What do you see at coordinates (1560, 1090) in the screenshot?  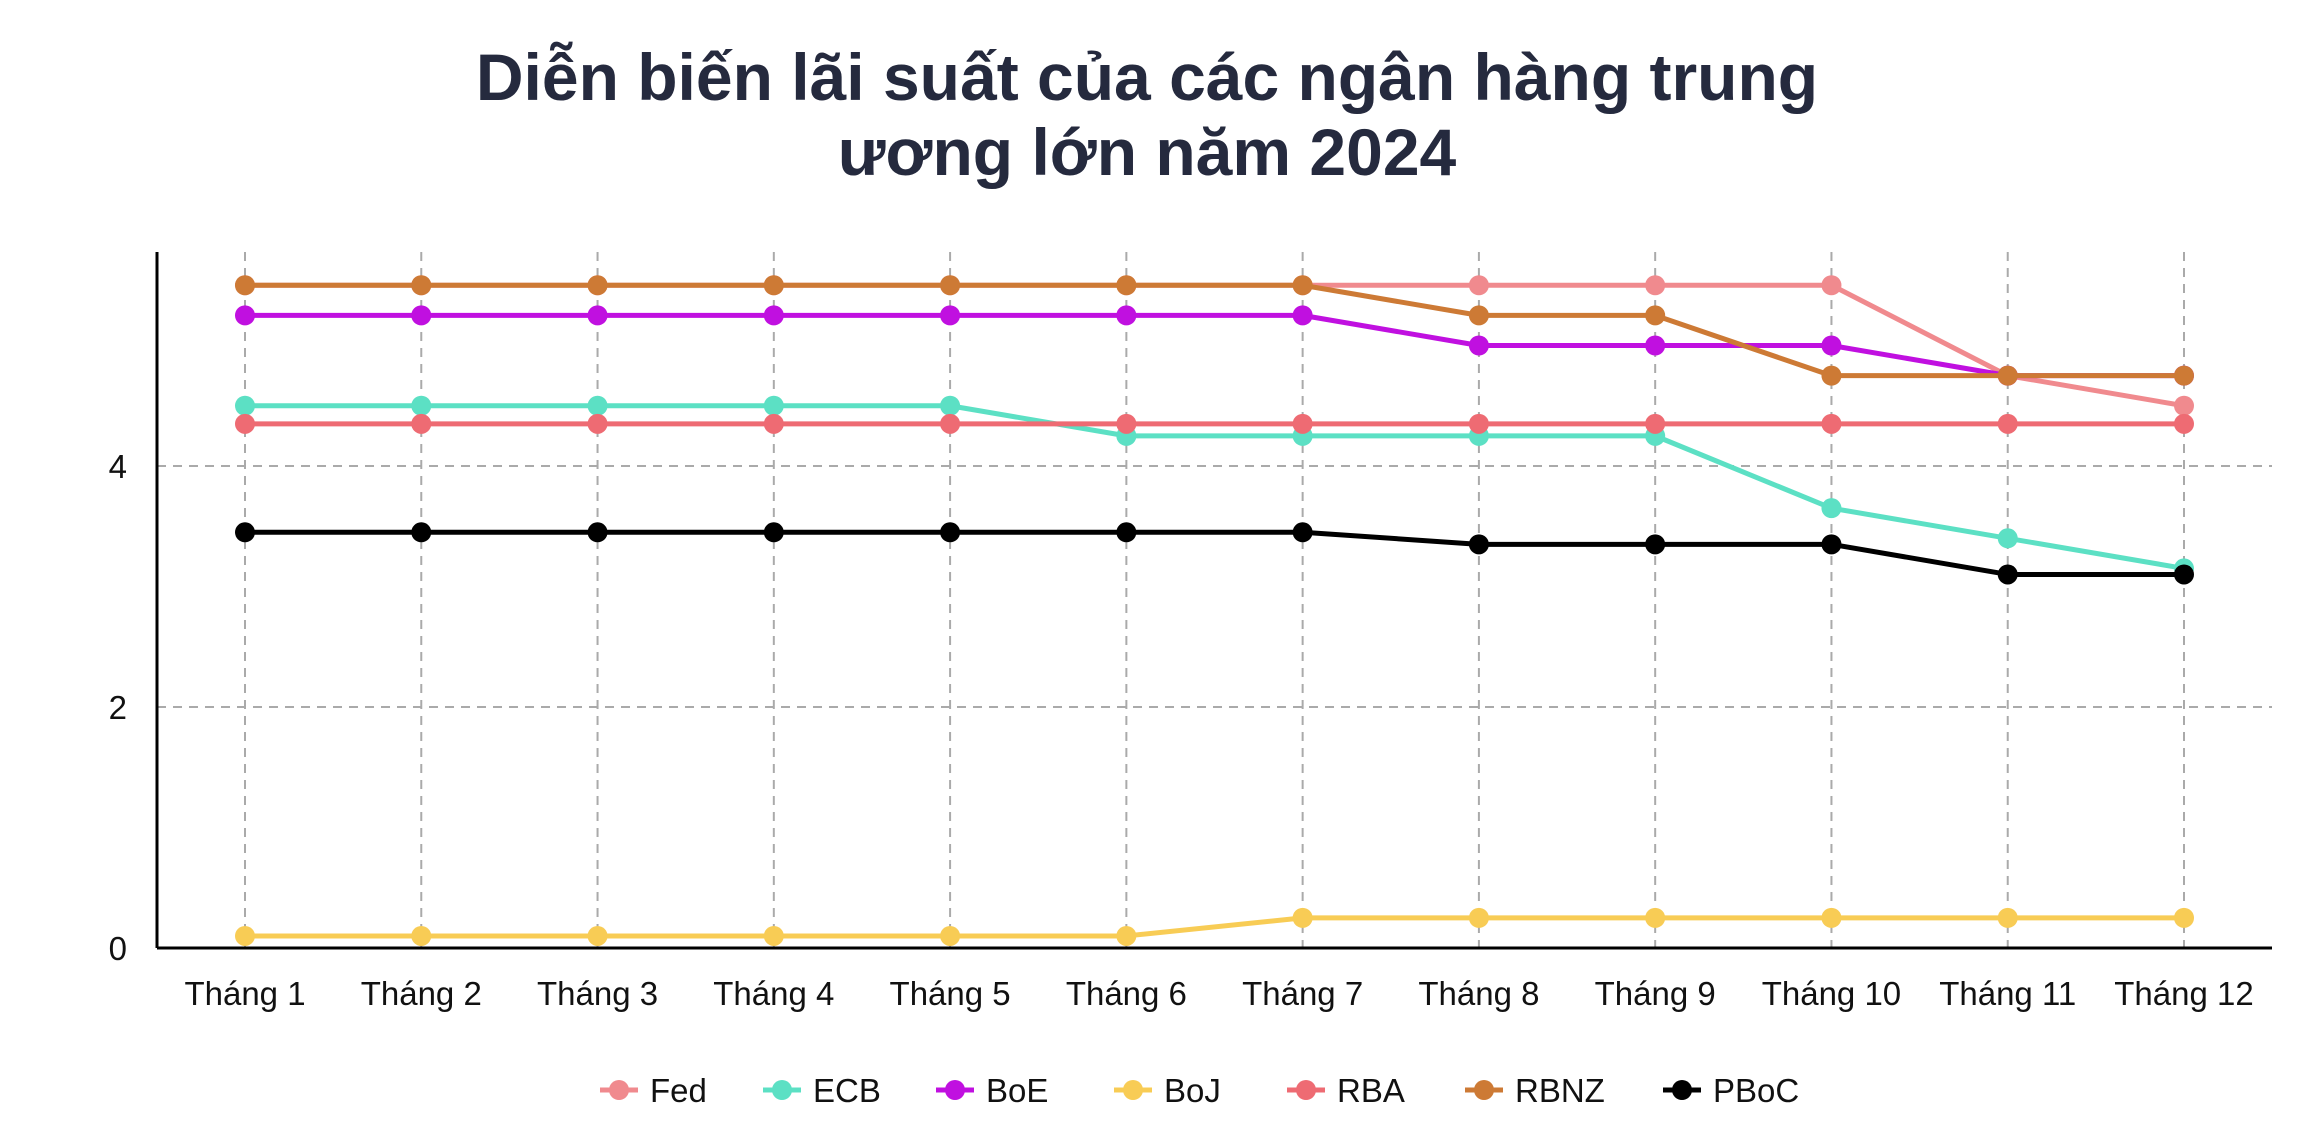 I see `legend-label-rbnz: RBNZ` at bounding box center [1560, 1090].